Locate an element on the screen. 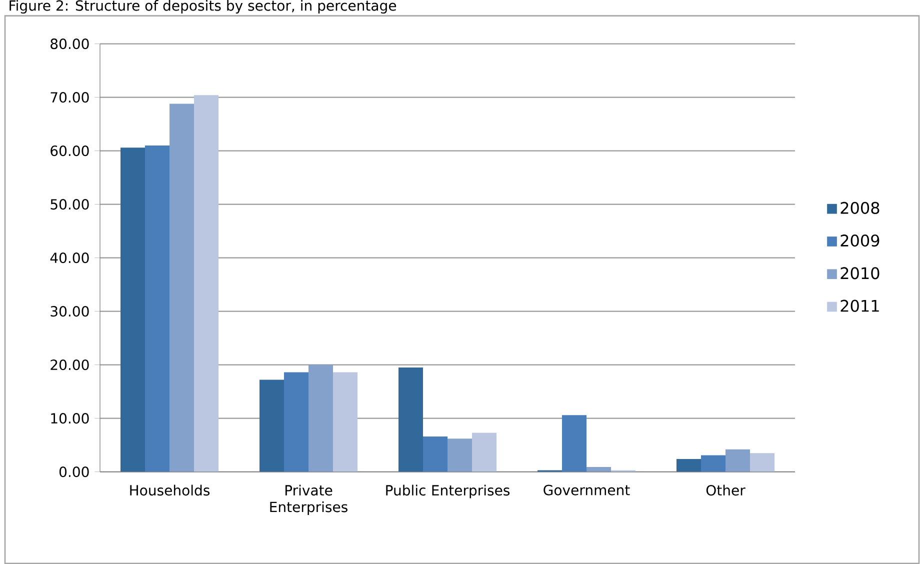  y-tick-label: 30.00 is located at coordinates (69, 311).